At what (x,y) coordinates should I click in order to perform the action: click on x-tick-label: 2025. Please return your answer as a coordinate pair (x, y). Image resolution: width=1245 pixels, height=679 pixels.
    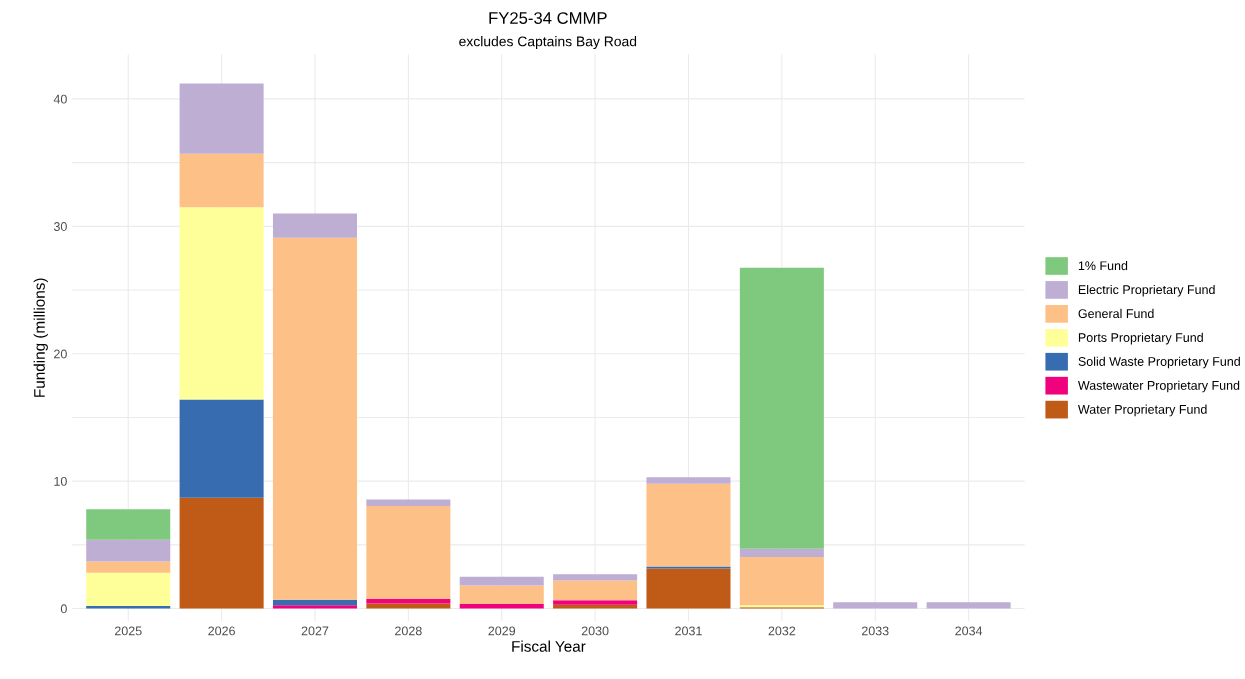
    Looking at the image, I should click on (128, 631).